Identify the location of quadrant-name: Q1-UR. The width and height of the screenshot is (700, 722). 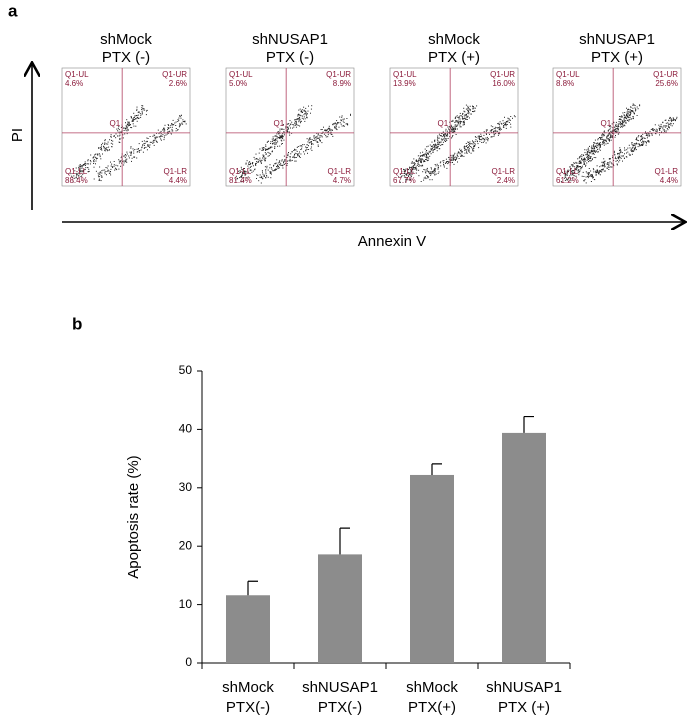
(174, 74).